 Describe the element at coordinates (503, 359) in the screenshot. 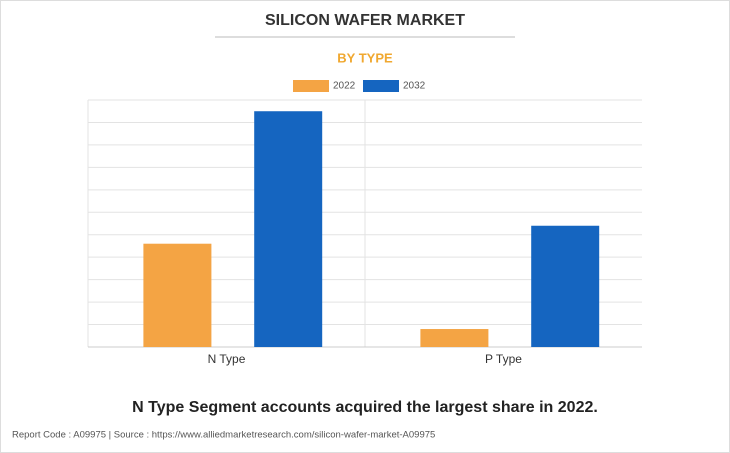

I see `x-tick-label: P Type` at that location.